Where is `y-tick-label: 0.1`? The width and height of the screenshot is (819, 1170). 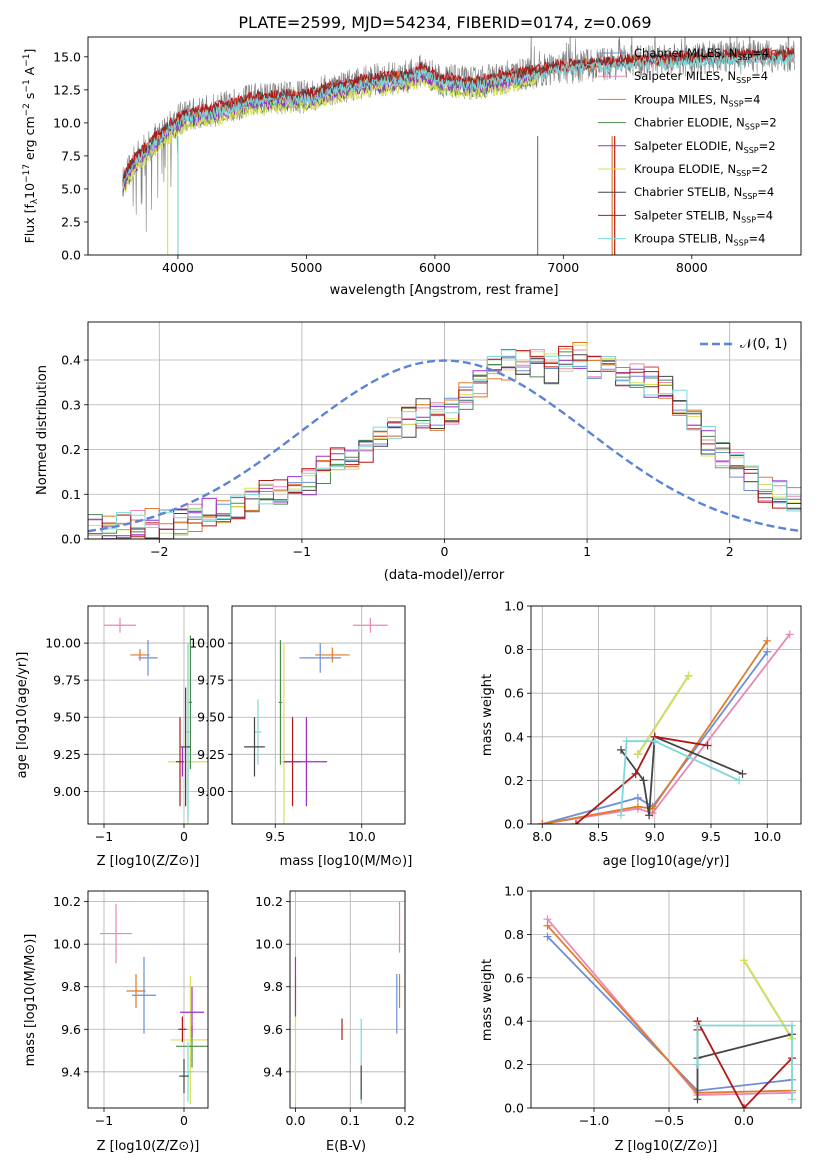 y-tick-label: 0.1 is located at coordinates (71, 494).